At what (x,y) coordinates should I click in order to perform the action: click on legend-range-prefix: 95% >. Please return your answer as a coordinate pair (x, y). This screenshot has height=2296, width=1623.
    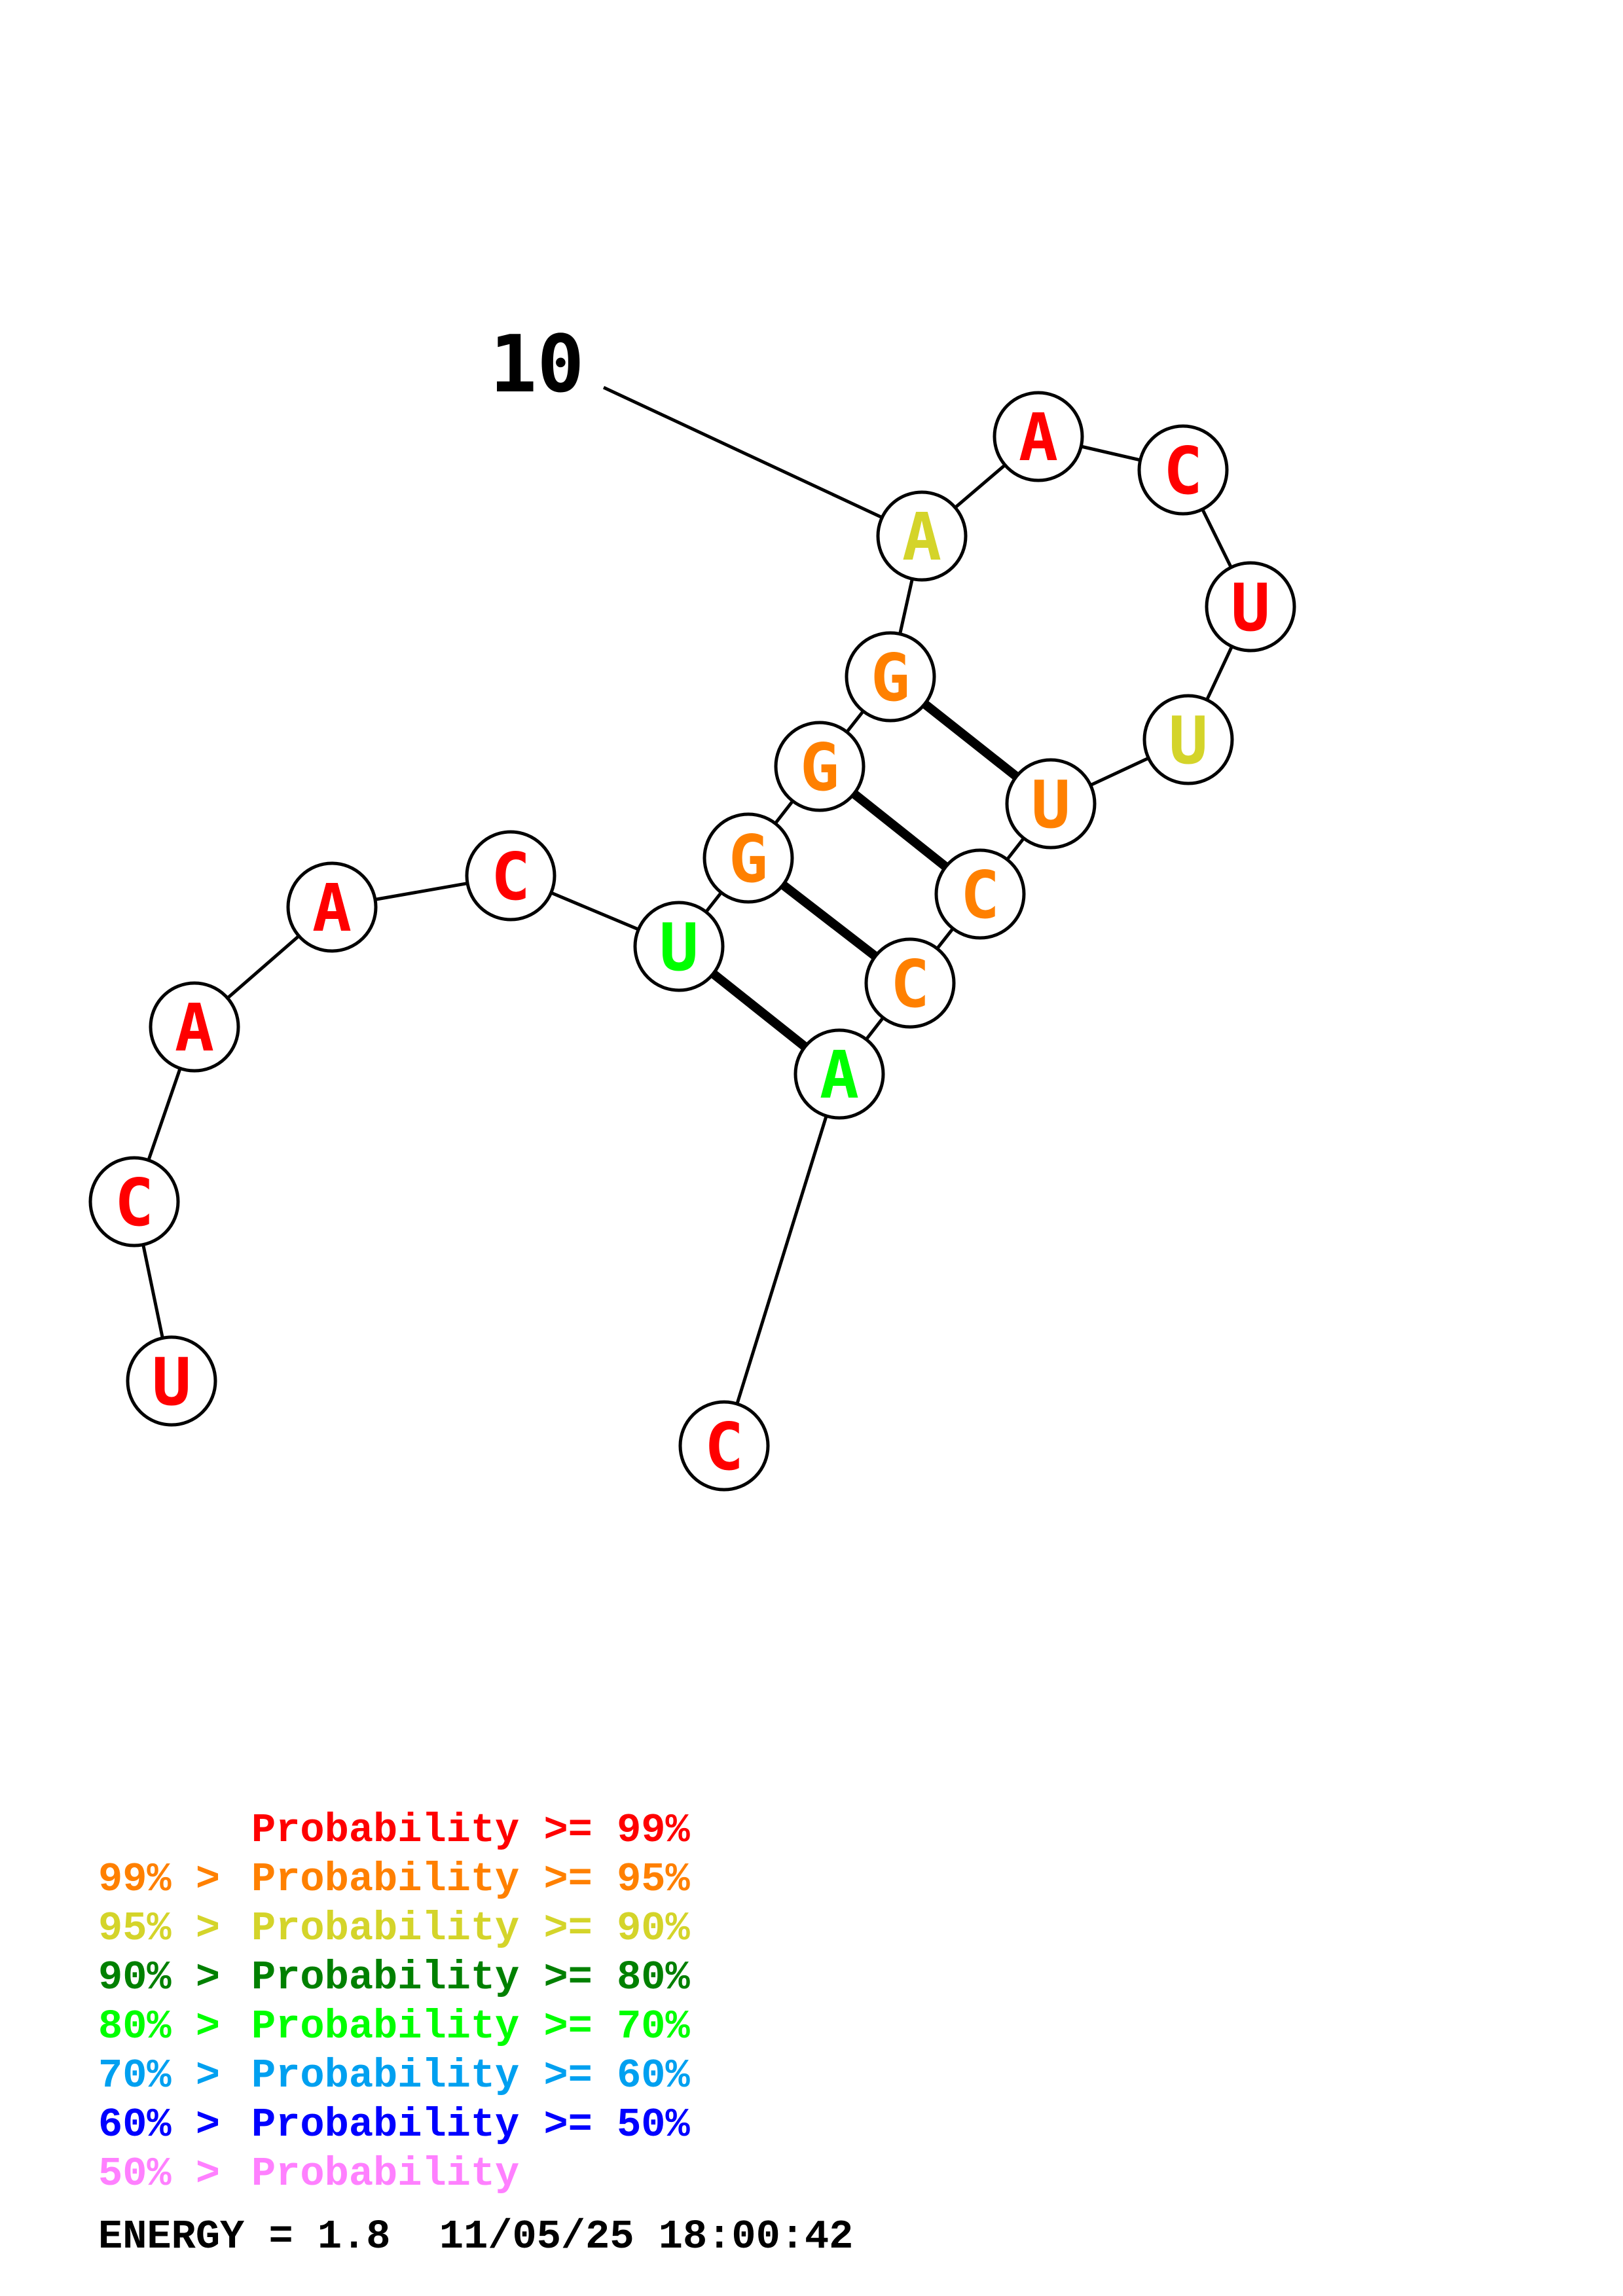
    Looking at the image, I should click on (171, 1928).